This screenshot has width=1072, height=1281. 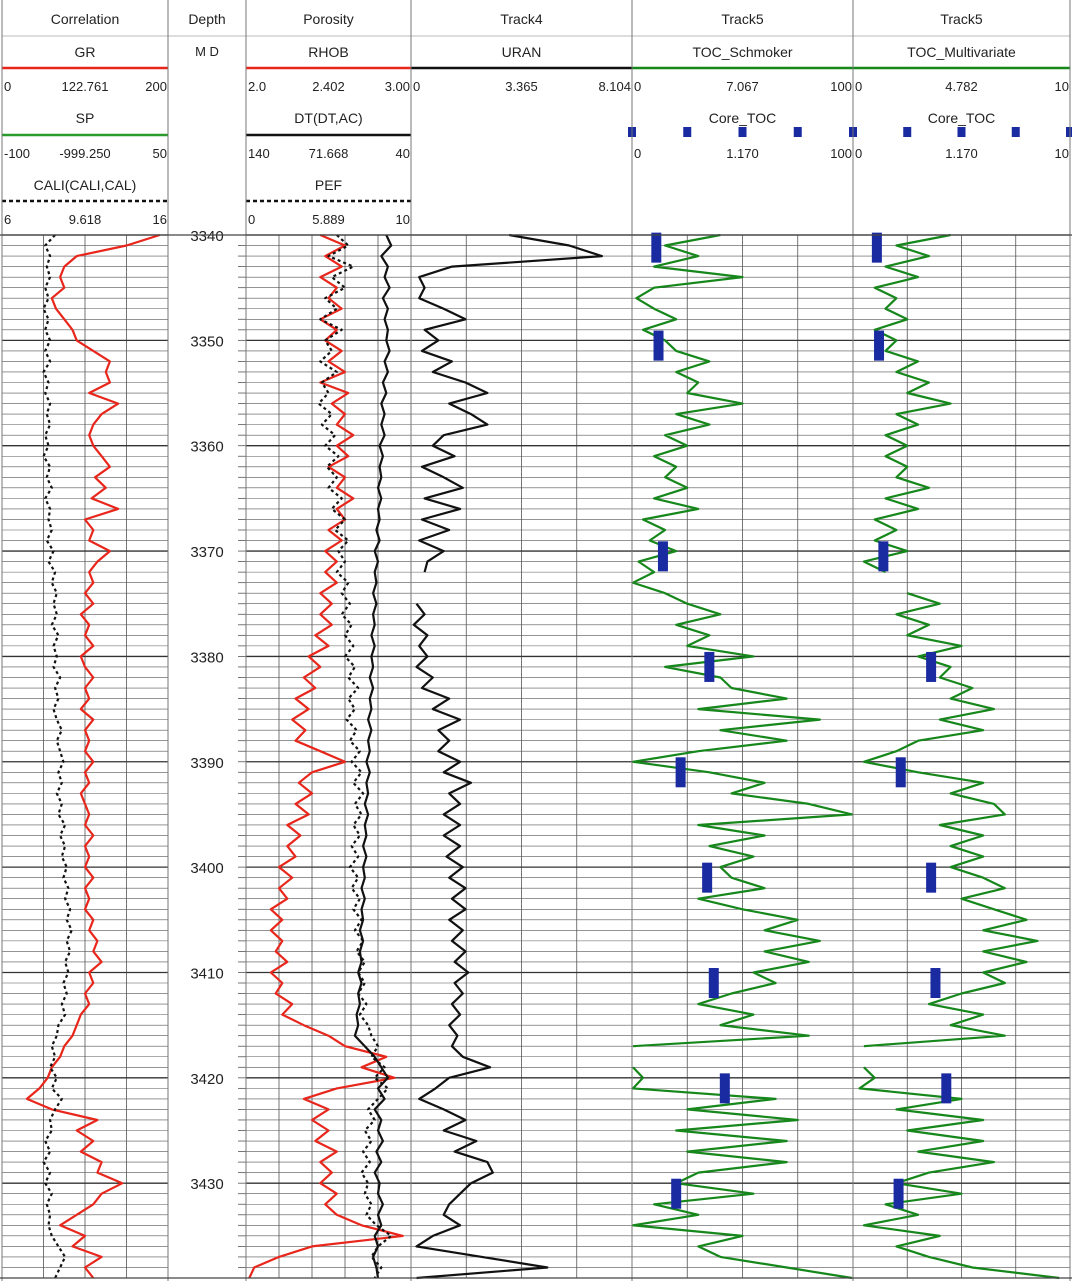 What do you see at coordinates (206, 552) in the screenshot?
I see `depth-label-3370: 3370` at bounding box center [206, 552].